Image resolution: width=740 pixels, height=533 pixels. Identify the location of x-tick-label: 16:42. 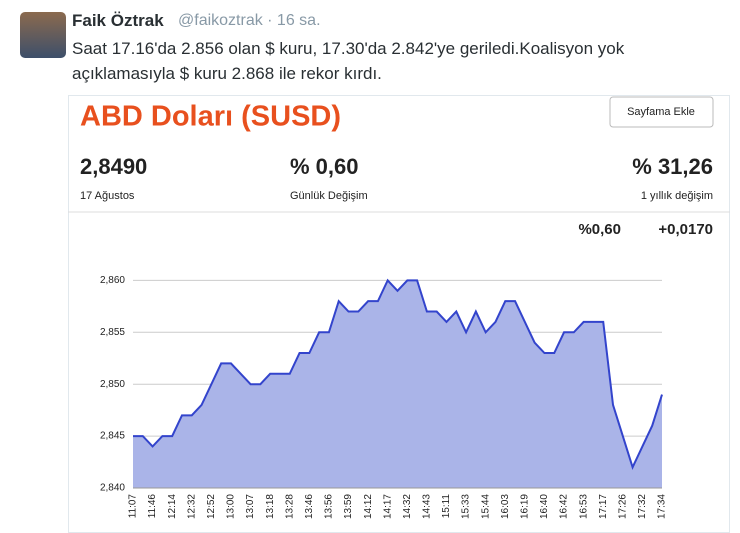
(564, 506).